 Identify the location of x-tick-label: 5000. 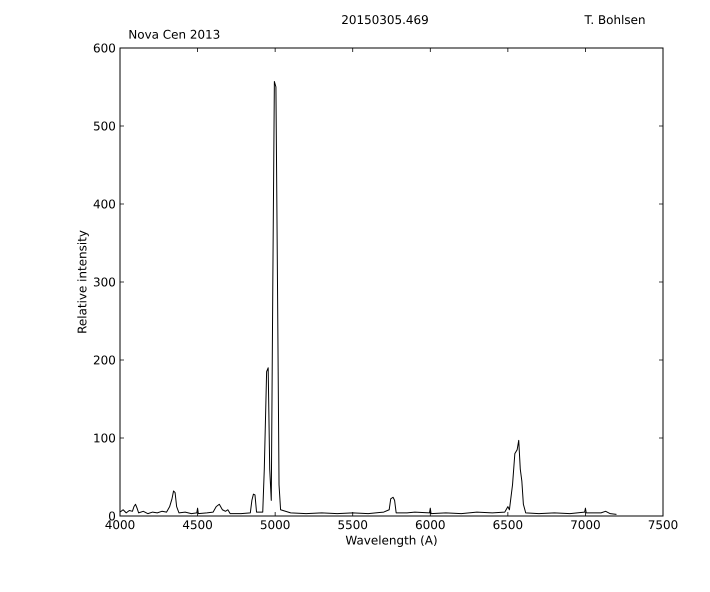
(275, 525).